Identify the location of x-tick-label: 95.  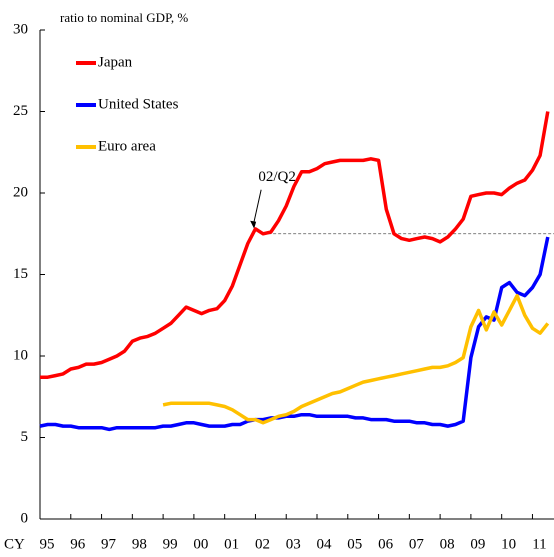
(47, 544).